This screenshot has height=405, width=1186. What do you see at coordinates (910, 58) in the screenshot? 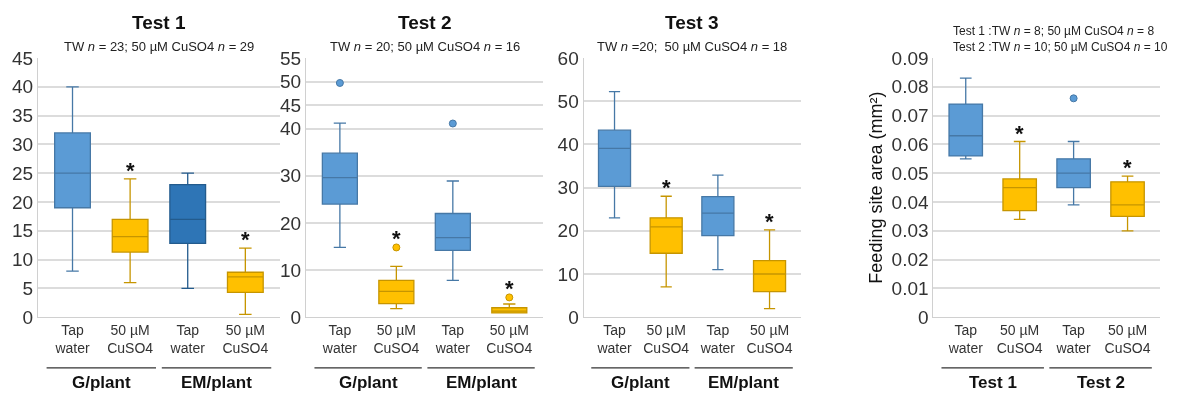
I see `y-tick-label: 0.09` at bounding box center [910, 58].